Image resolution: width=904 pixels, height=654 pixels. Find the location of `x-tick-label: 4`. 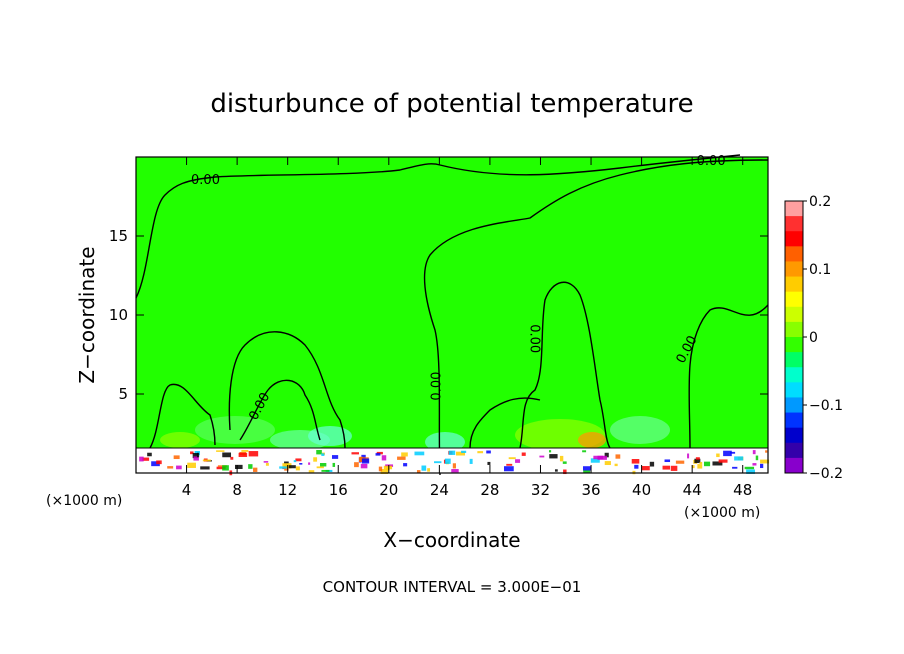

x-tick-label: 4 is located at coordinates (187, 490).